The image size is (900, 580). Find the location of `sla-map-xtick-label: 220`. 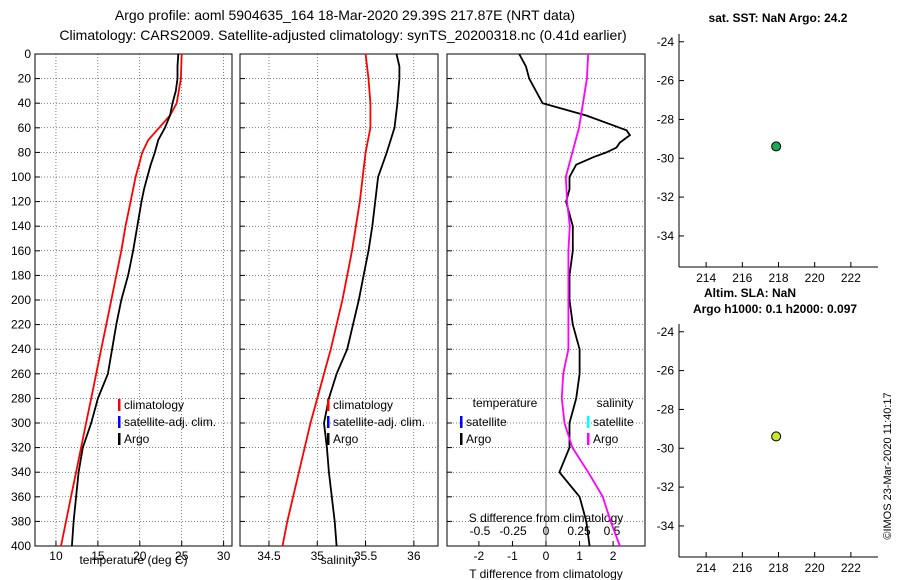

sla-map-xtick-label: 220 is located at coordinates (815, 568).